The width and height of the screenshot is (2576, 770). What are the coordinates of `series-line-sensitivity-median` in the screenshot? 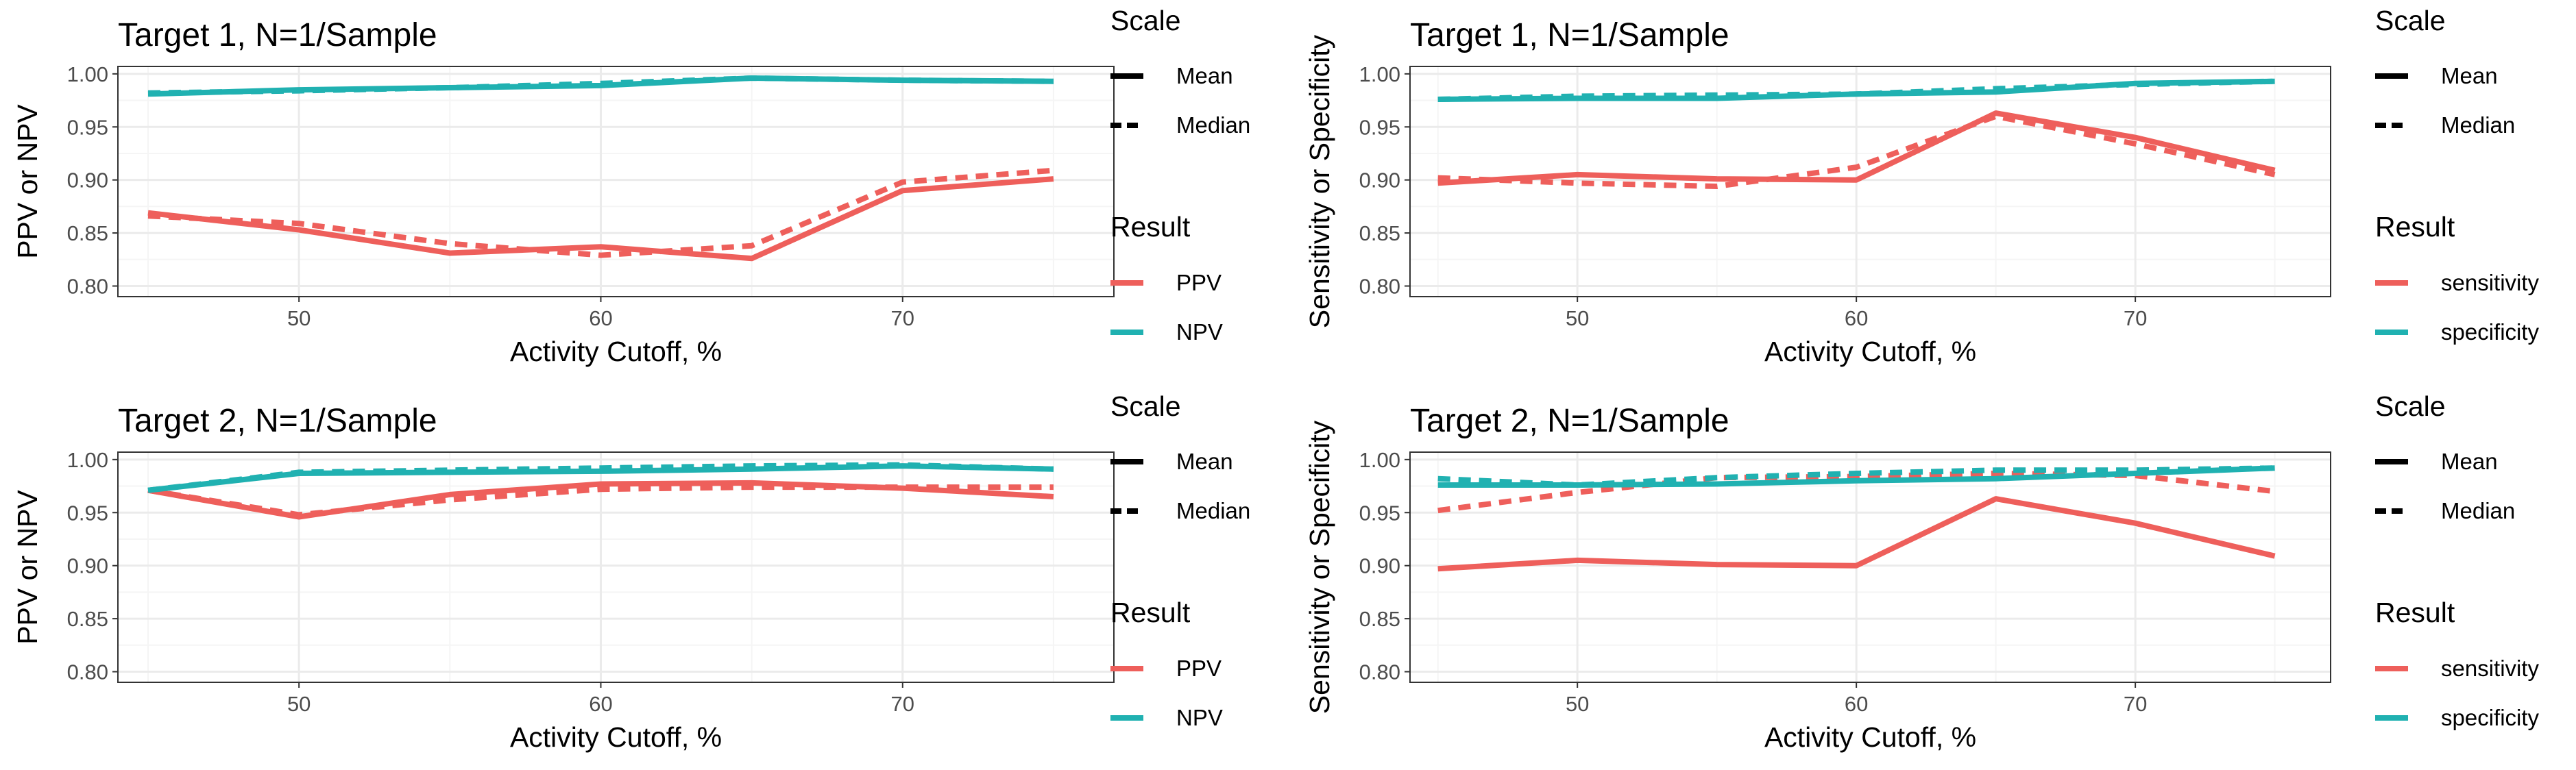 It's located at (1856, 151).